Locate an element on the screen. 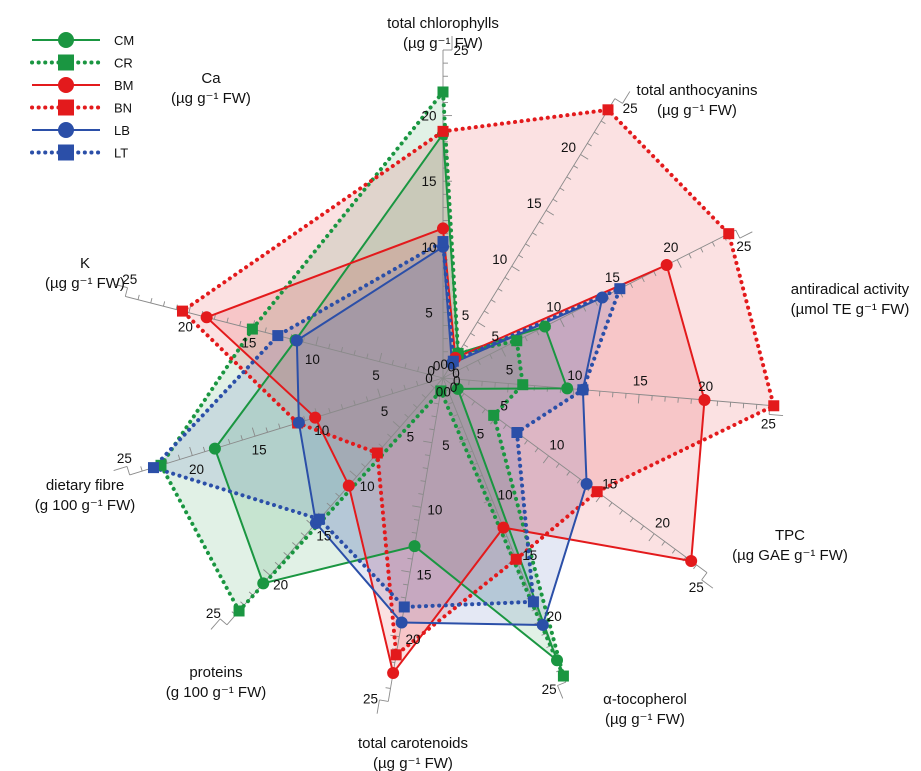  legend-label: BN is located at coordinates (123, 108).